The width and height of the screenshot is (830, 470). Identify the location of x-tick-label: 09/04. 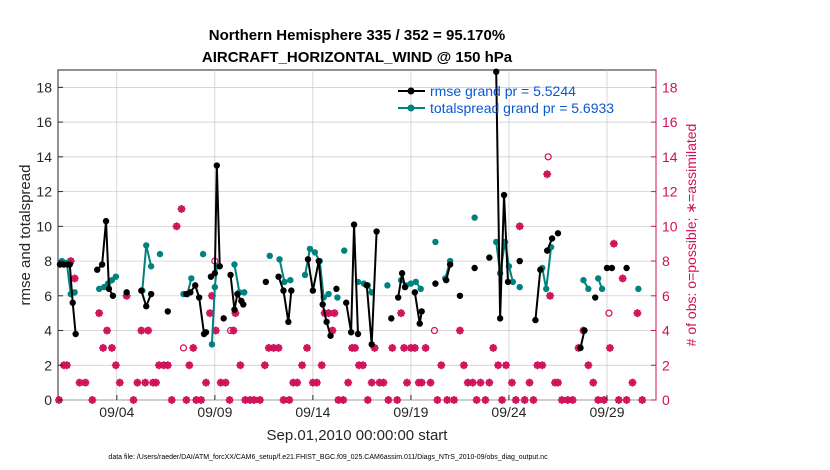
(116, 412).